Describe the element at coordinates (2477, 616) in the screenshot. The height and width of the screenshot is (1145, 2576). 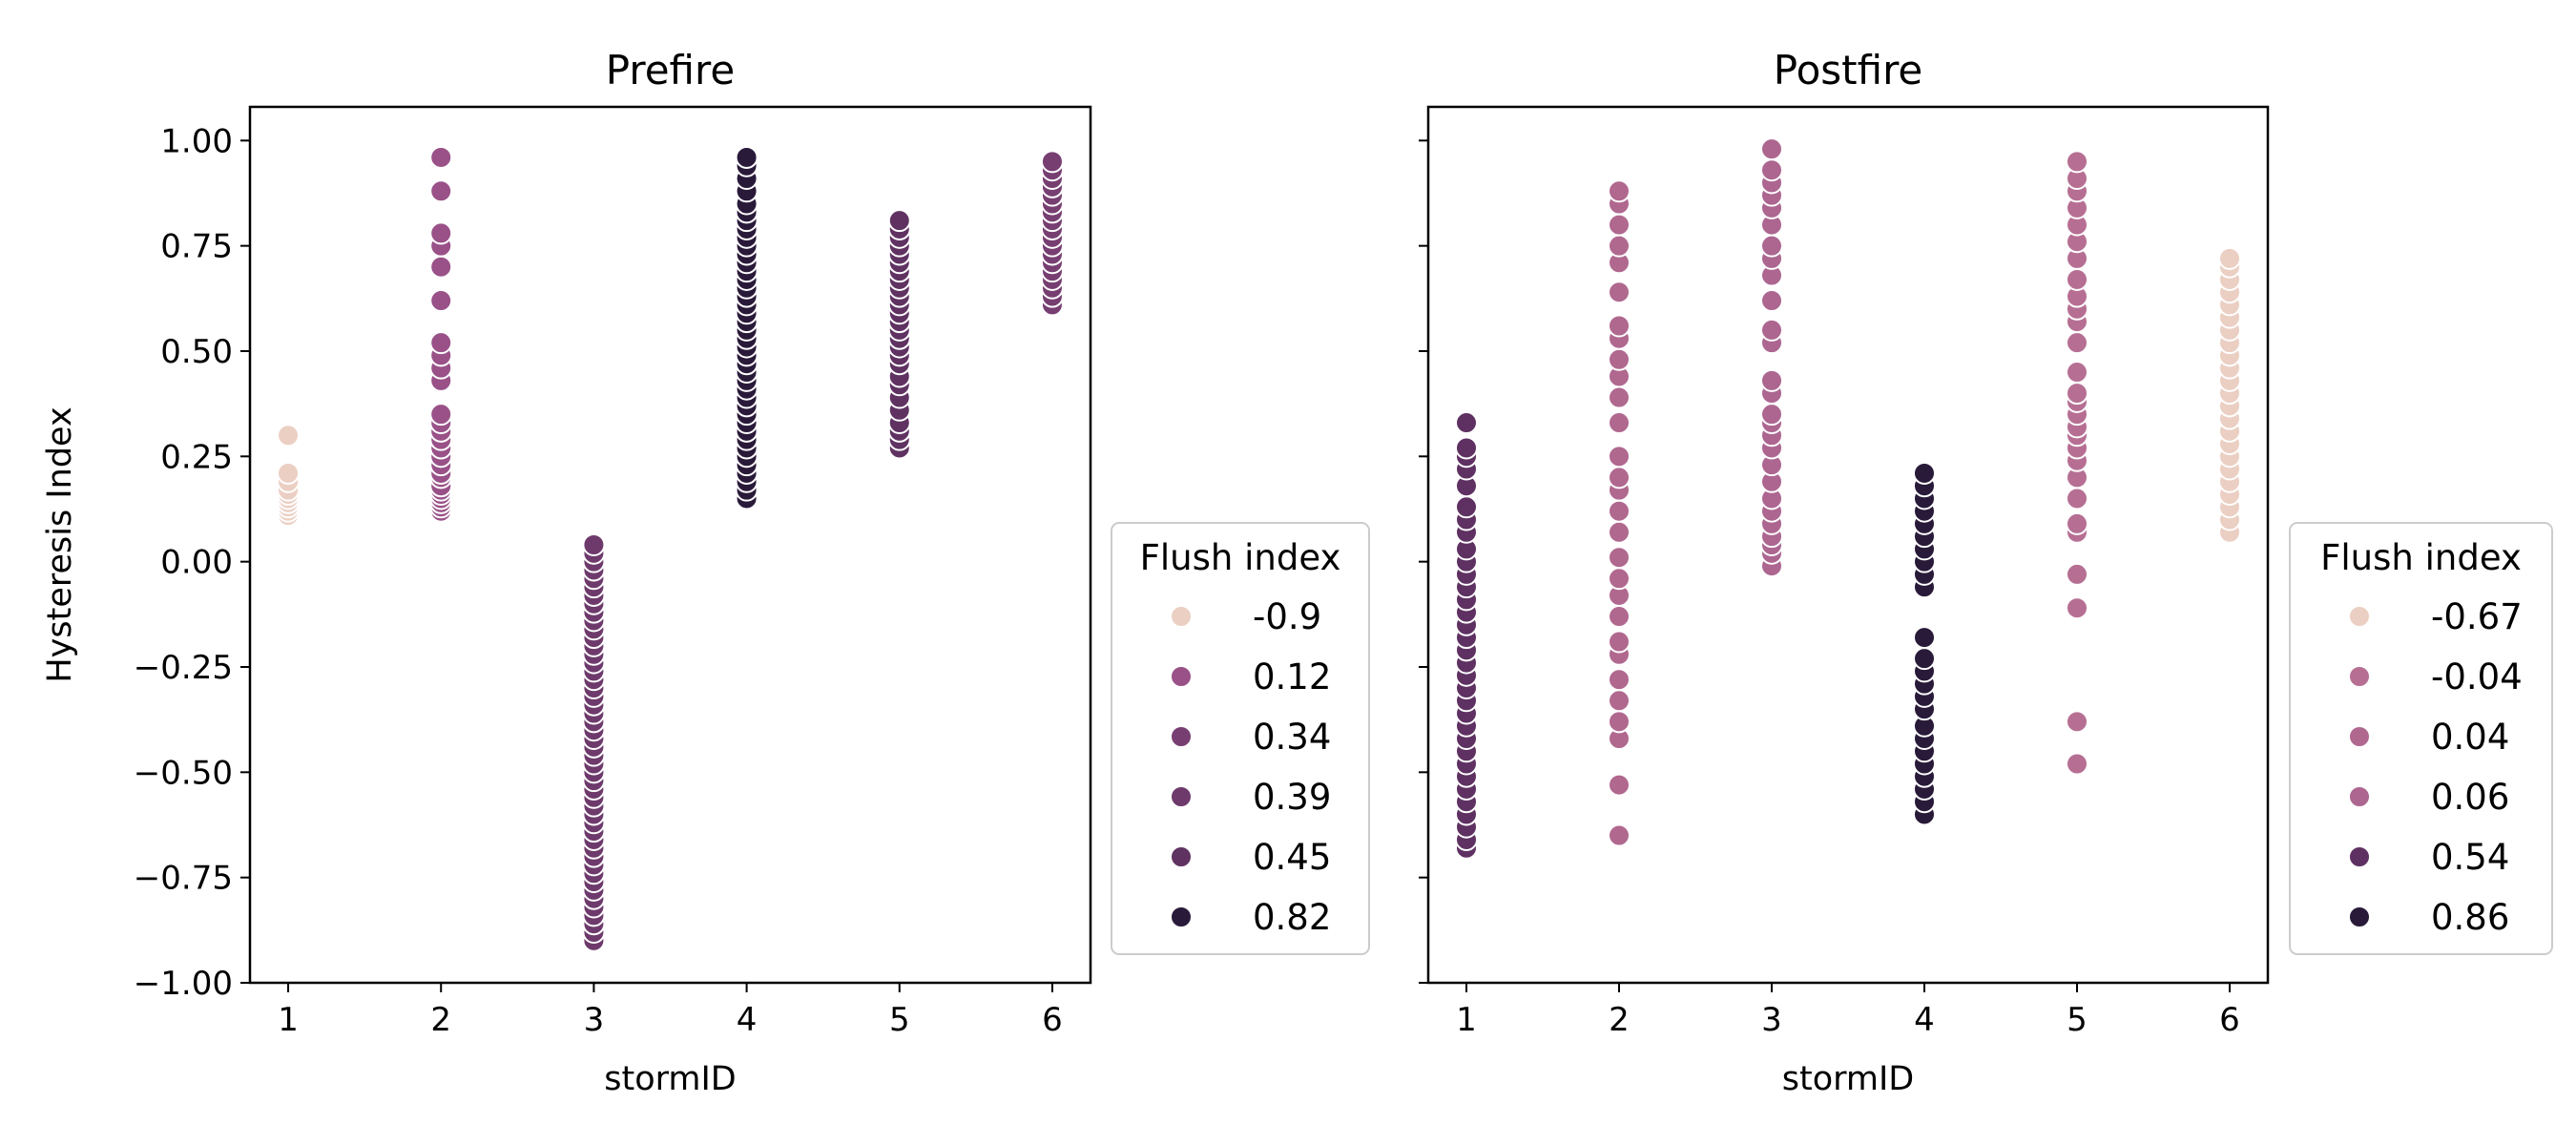
I see `legend-label: -0.67` at that location.